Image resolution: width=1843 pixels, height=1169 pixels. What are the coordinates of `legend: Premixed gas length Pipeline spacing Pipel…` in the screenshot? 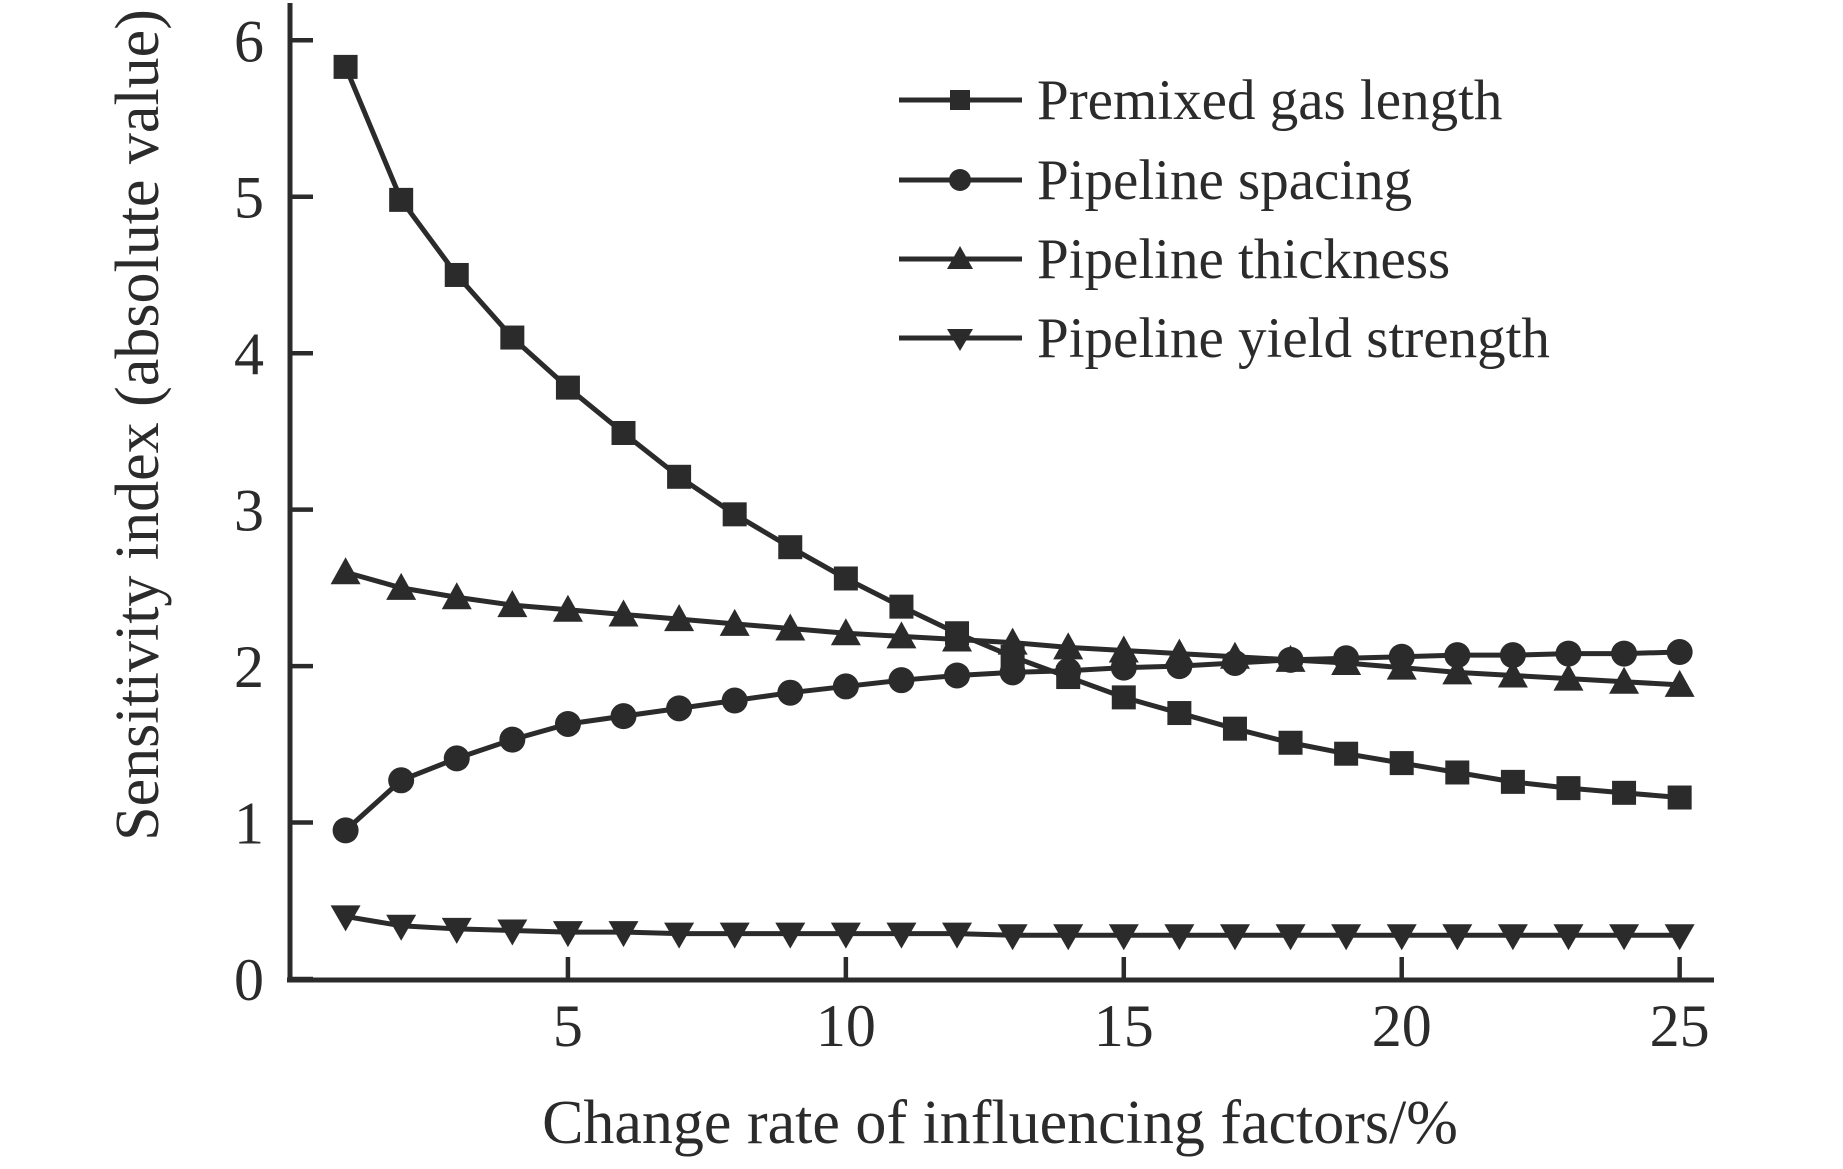 It's located at (1224, 219).